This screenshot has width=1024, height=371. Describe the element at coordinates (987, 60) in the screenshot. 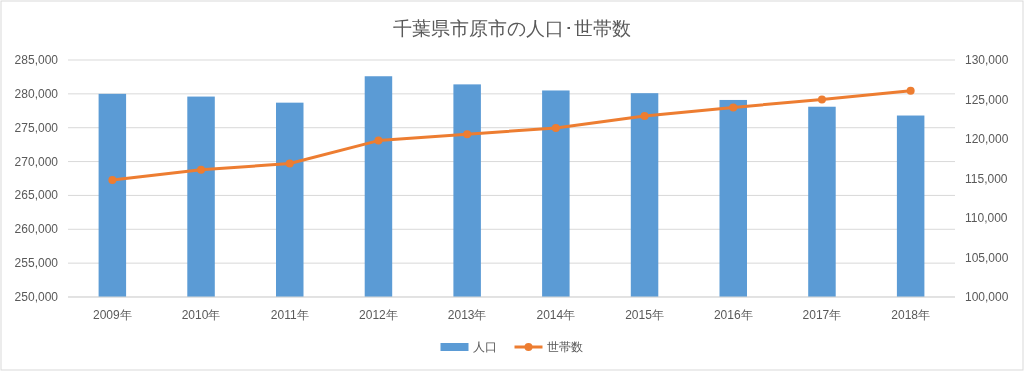

I see `y2-tick-label: 130,000` at that location.